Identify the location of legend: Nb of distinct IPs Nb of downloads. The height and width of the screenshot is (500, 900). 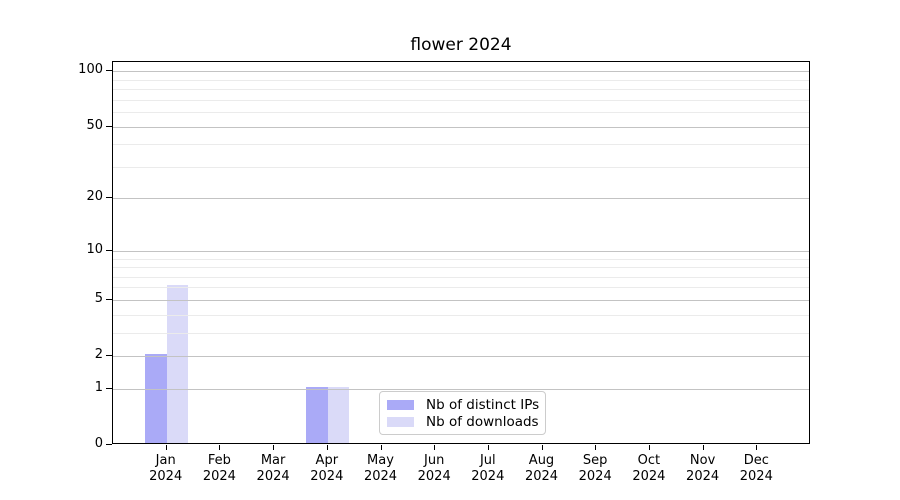
(462, 413).